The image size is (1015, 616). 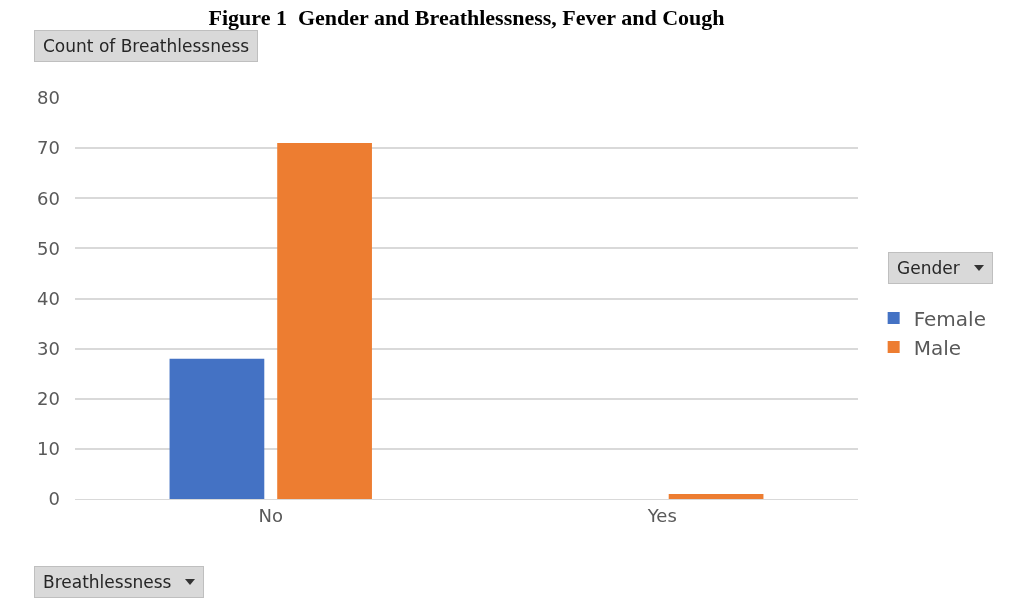 I want to click on y-tick-label: 60, so click(x=48, y=198).